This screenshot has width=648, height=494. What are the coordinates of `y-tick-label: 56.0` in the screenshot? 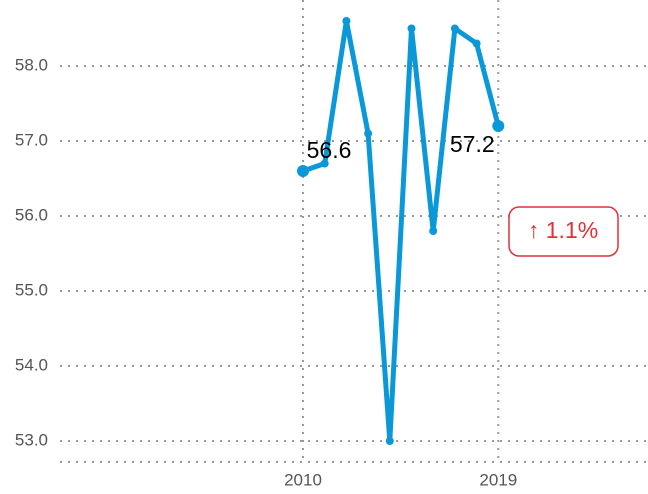 It's located at (31, 214).